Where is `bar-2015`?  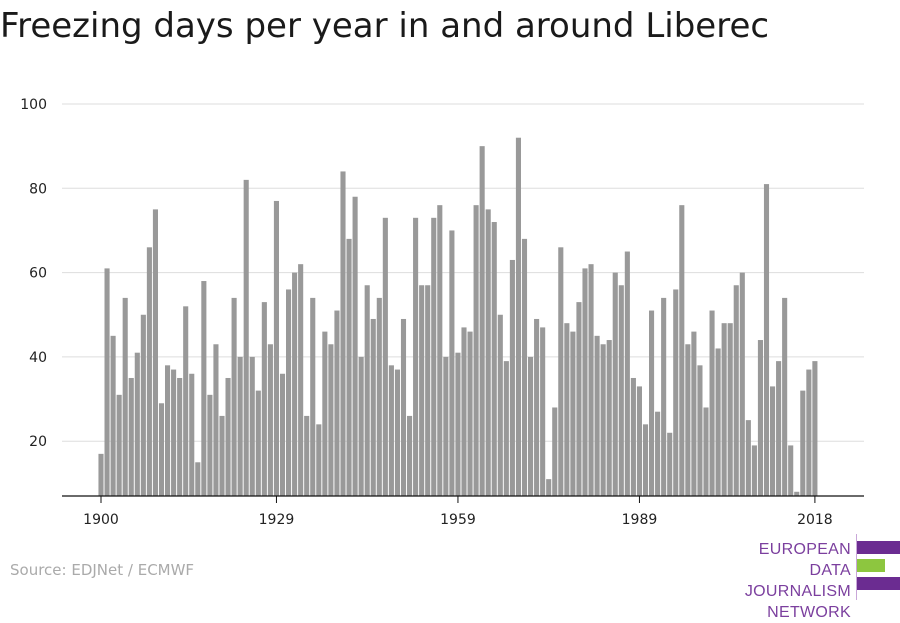
bar-2015 is located at coordinates (797, 493).